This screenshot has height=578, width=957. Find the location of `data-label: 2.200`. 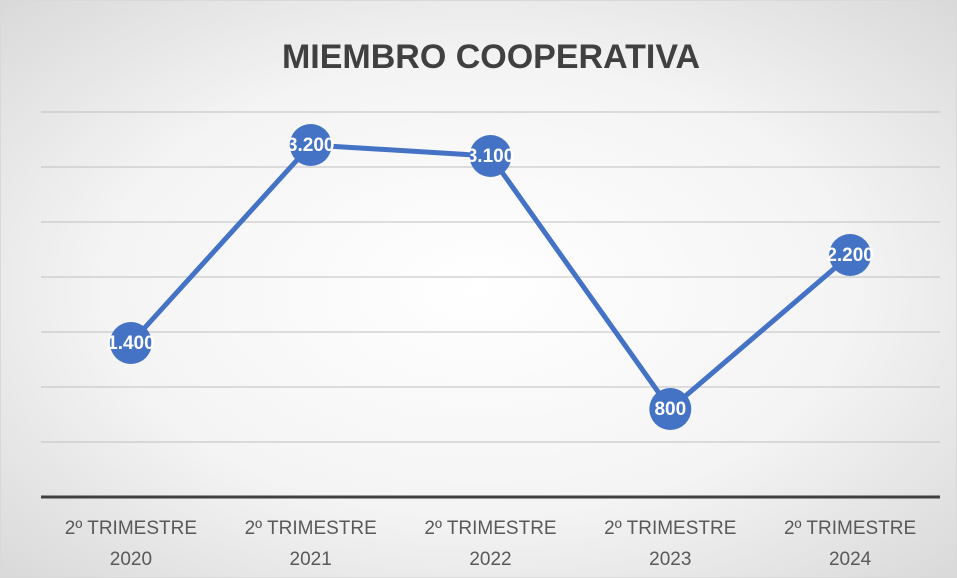

data-label: 2.200 is located at coordinates (850, 255).